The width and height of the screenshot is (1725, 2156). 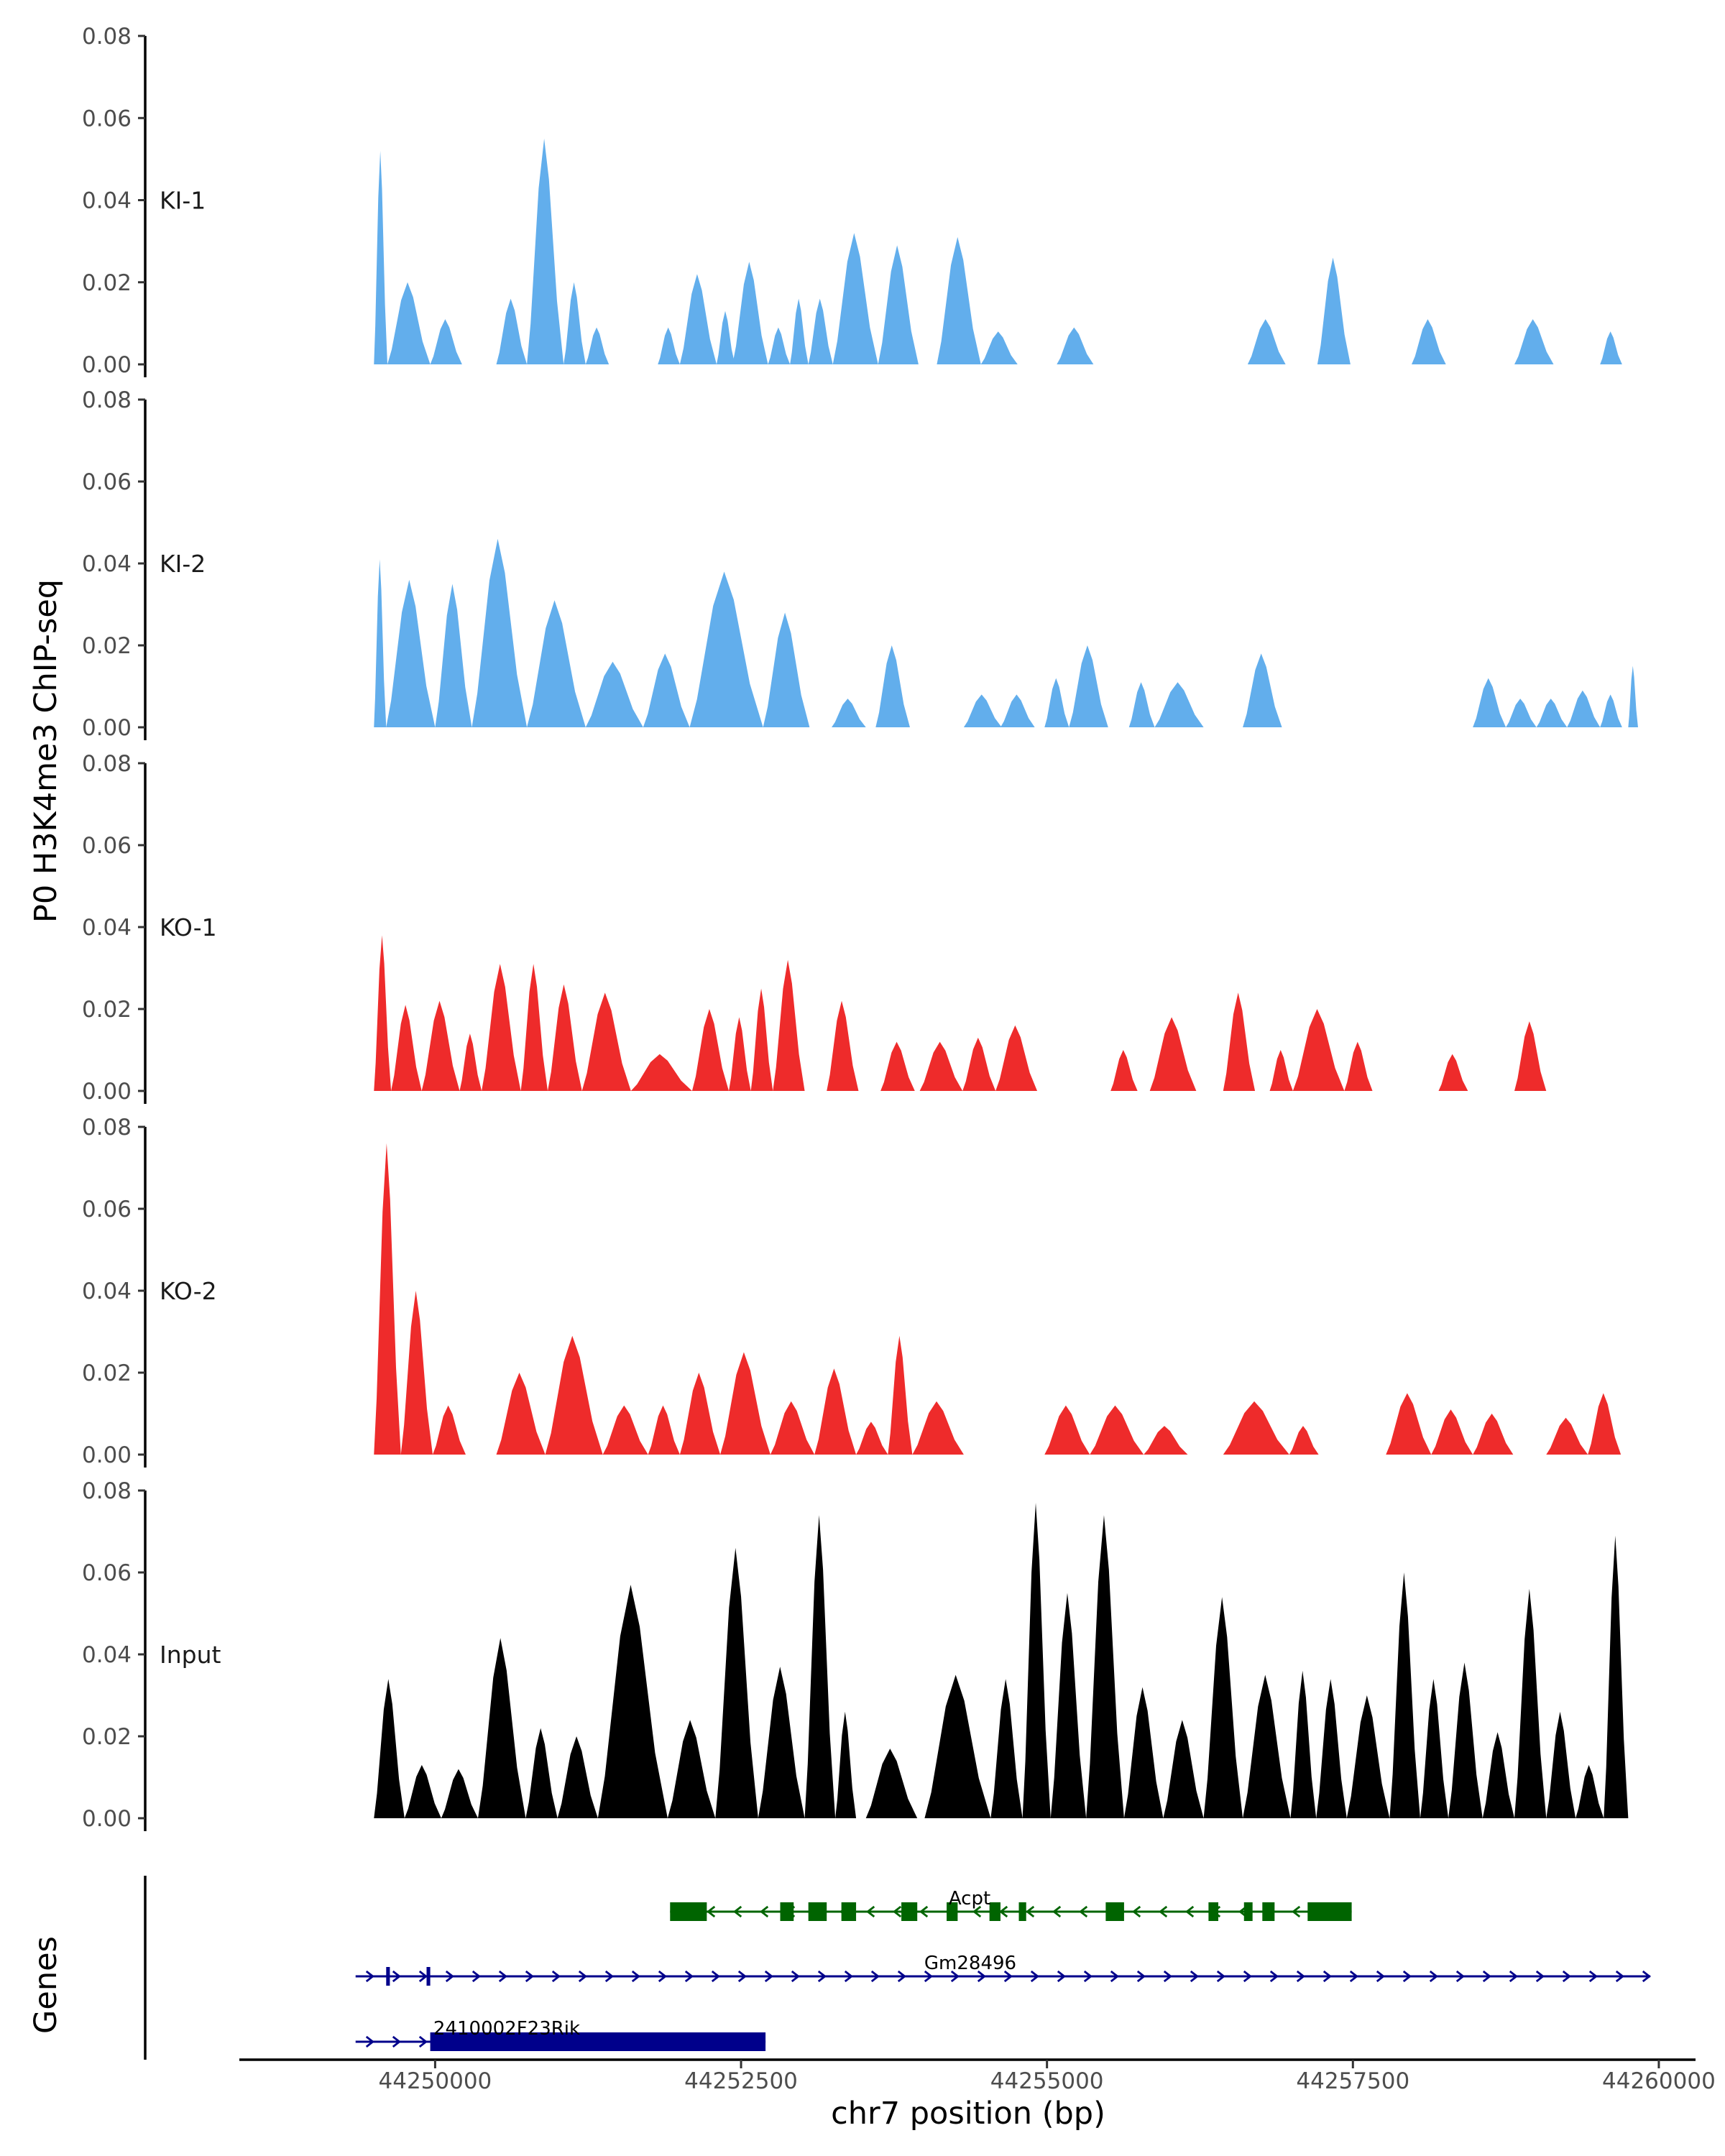 I want to click on y-axis-title: P0 H3K4me3 ChIP-seq, so click(x=46, y=751).